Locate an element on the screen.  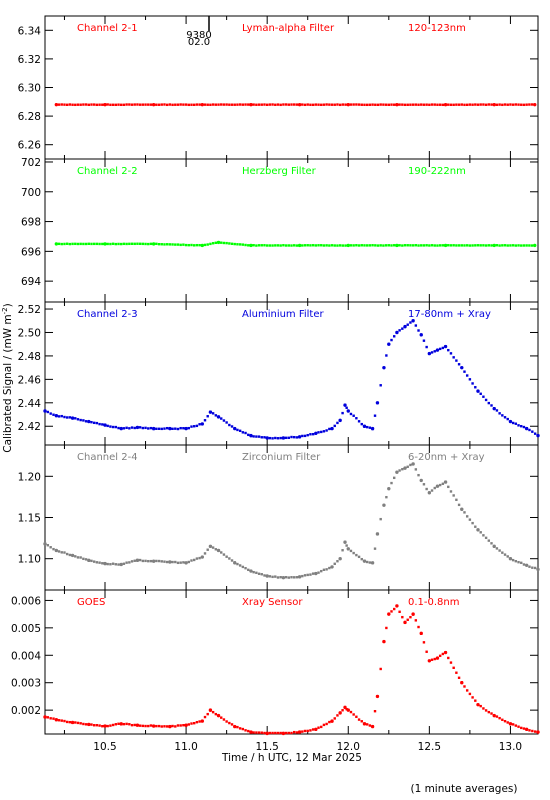
y-axis-label: Calibrated Signal / (mW m-2) is located at coordinates (7, 377).